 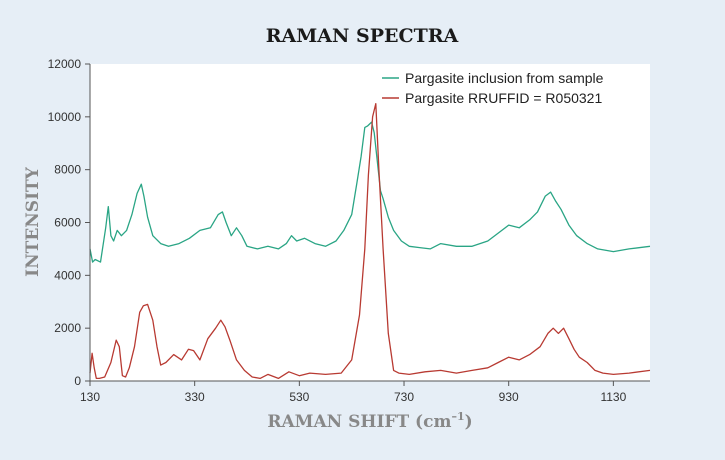 I want to click on y-axis-title: INTENSITY, so click(x=33, y=221).